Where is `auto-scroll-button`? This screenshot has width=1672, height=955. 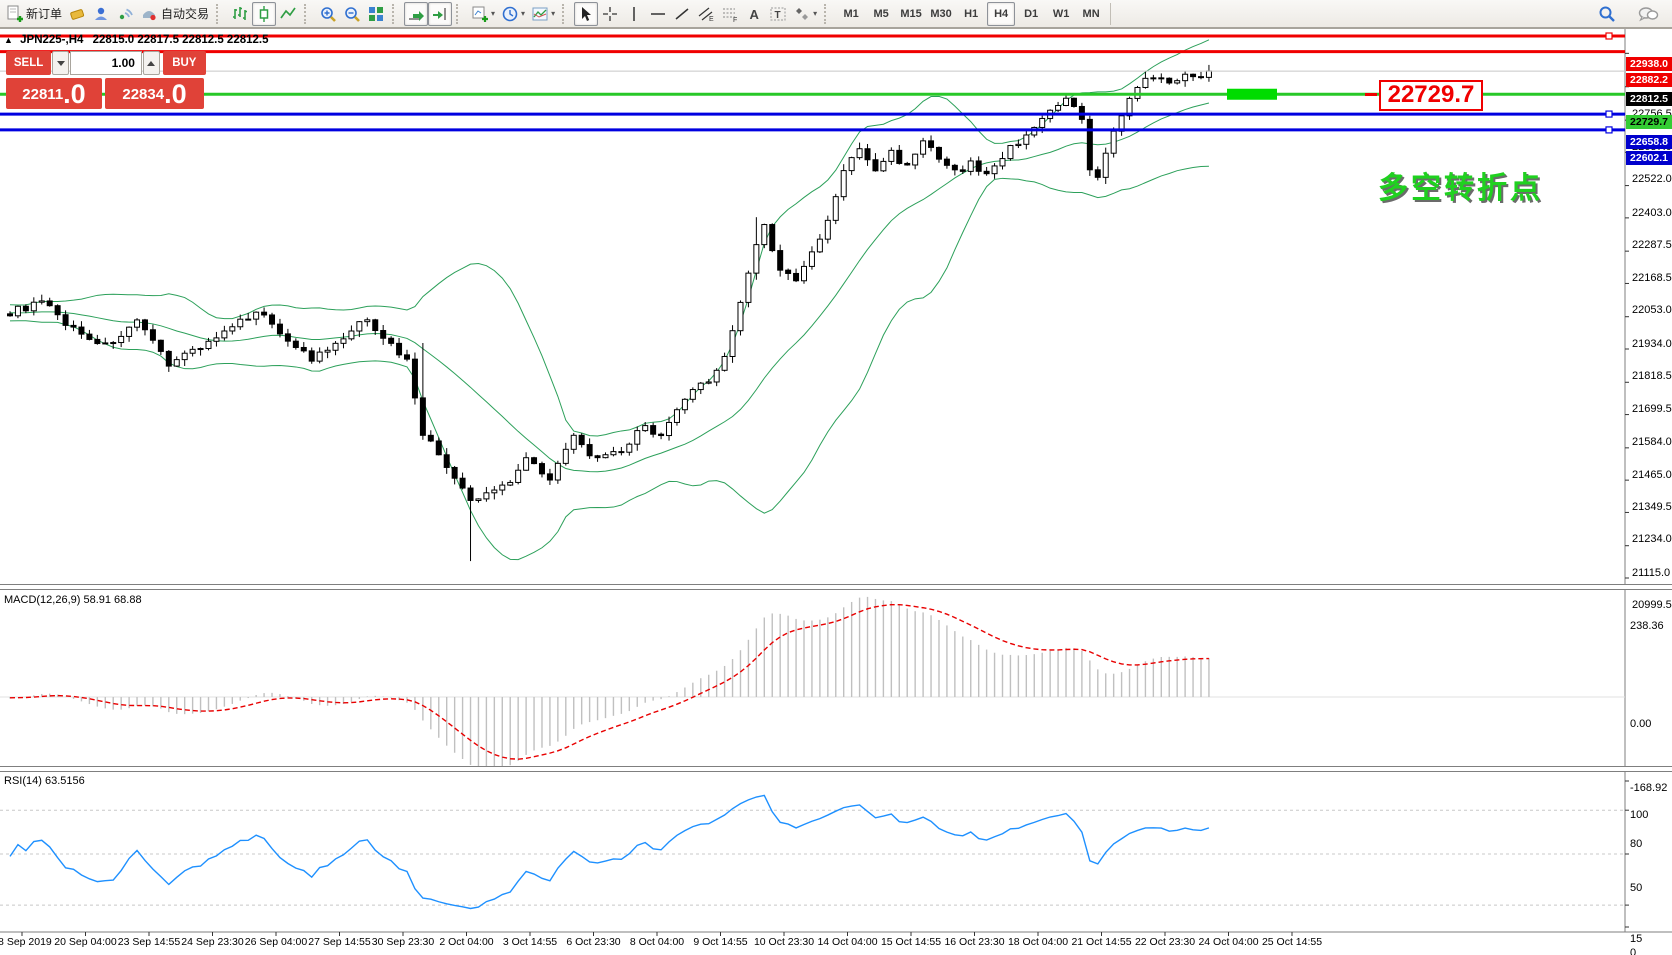 auto-scroll-button is located at coordinates (416, 13).